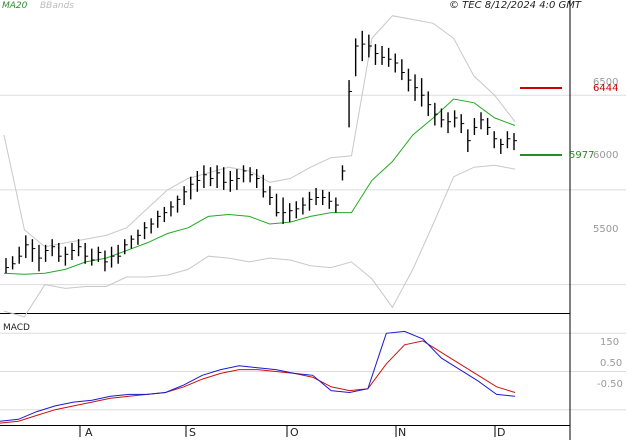  I want to click on price-ytick-6500: 6500, so click(606, 82).